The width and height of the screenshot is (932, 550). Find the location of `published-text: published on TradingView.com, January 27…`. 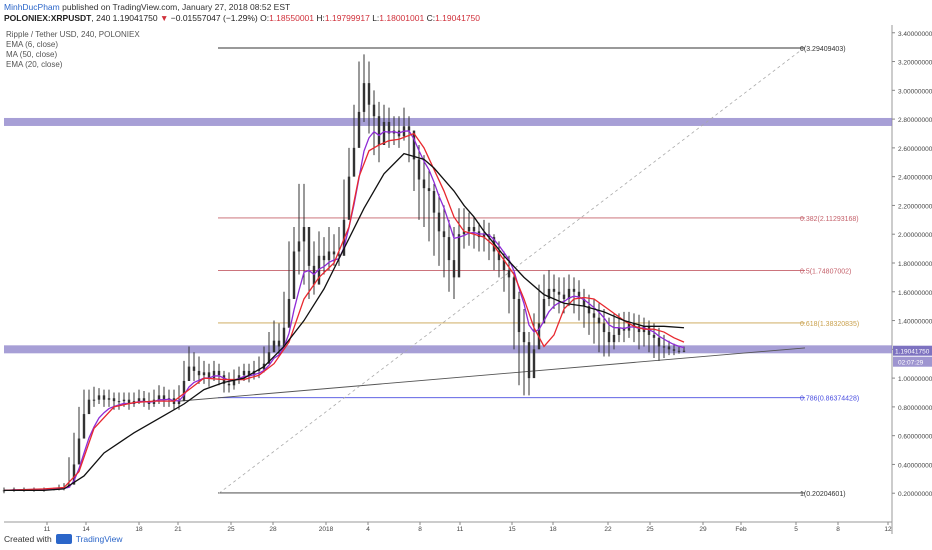

published-text: published on TradingView.com, January 27… is located at coordinates (176, 7).